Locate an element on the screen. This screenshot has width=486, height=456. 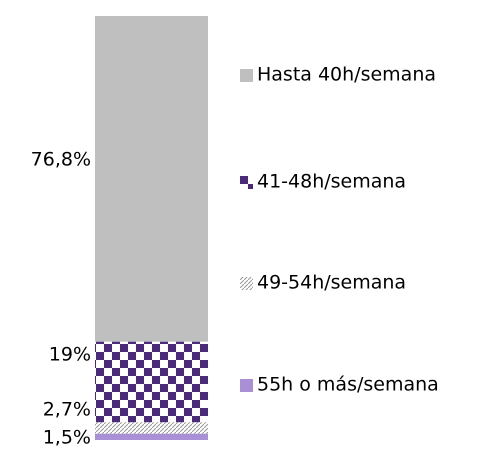
legend-label: 55h o más/semana is located at coordinates (348, 385).